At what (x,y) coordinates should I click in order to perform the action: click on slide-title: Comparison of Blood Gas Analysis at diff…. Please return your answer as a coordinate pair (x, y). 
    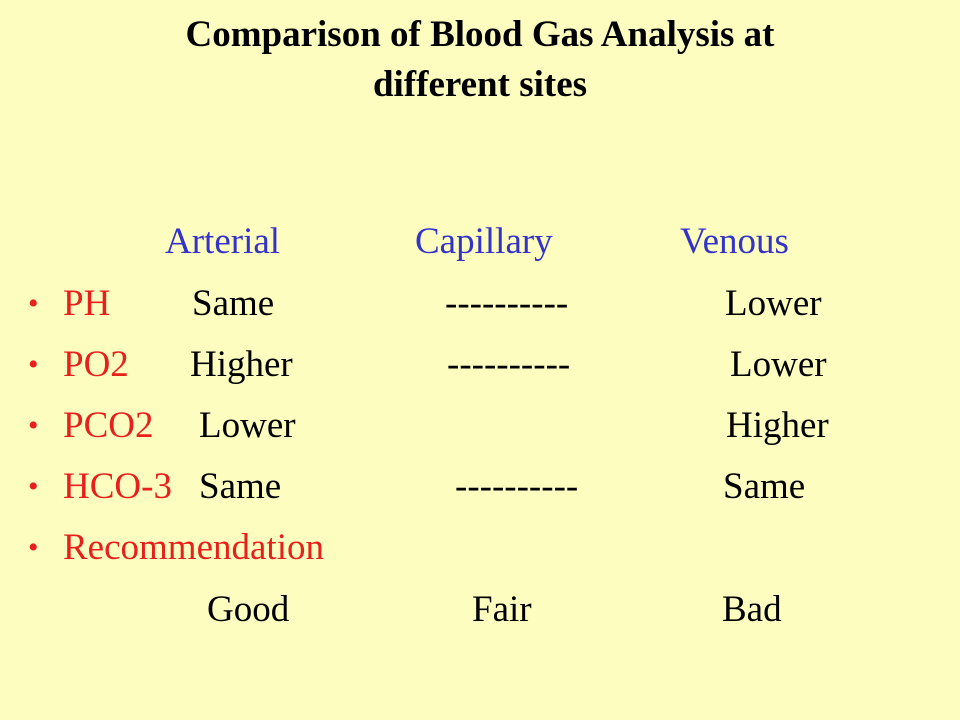
    Looking at the image, I should click on (480, 60).